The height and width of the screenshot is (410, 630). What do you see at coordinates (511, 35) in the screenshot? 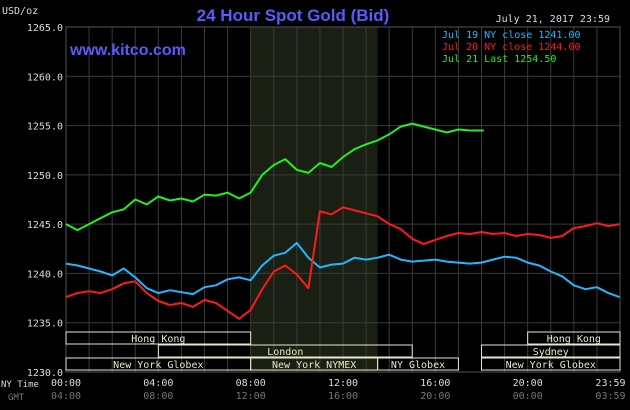
I see `legend-jul19: Jul 19 NY close 1241.00` at bounding box center [511, 35].